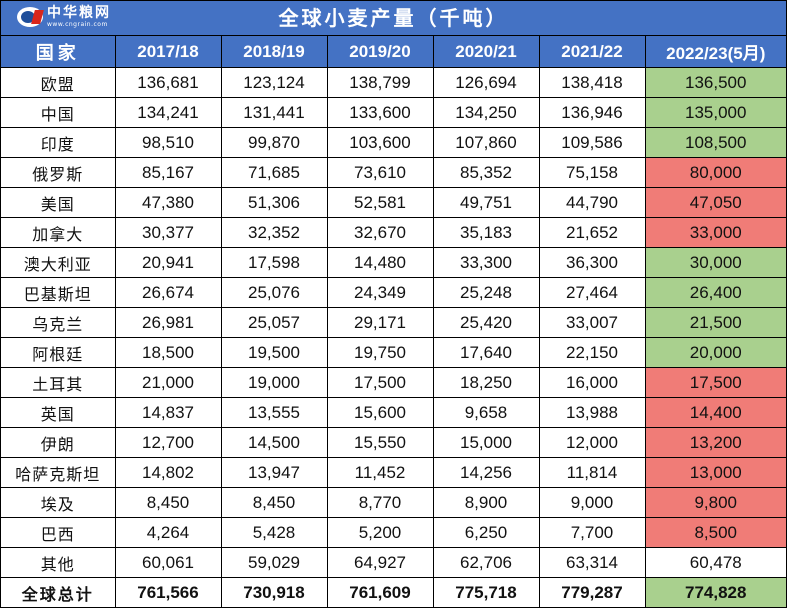 The image size is (787, 608). I want to click on table-title: 全球小麦产量（千吨）, so click(393, 18).